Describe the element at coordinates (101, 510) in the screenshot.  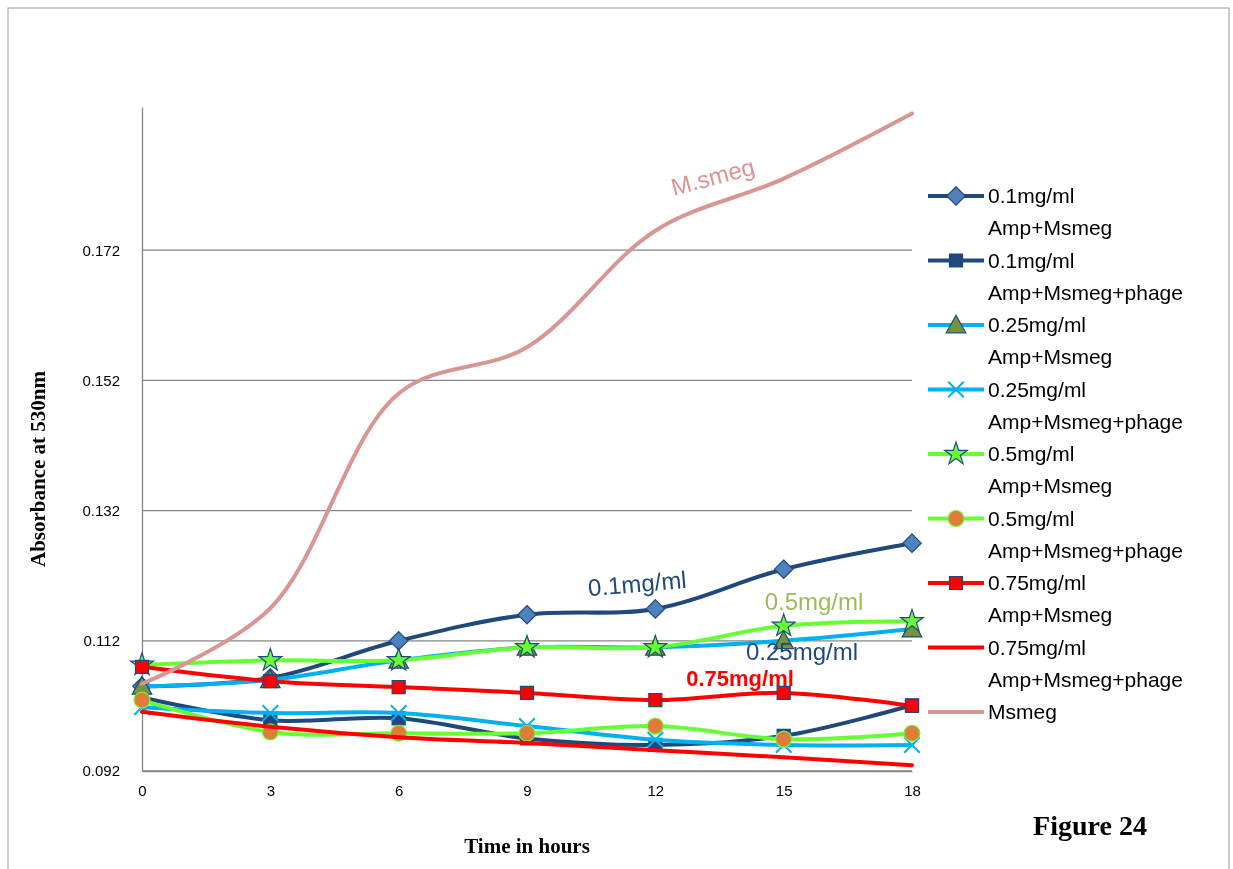
I see `y-tick-label: 0.132` at that location.